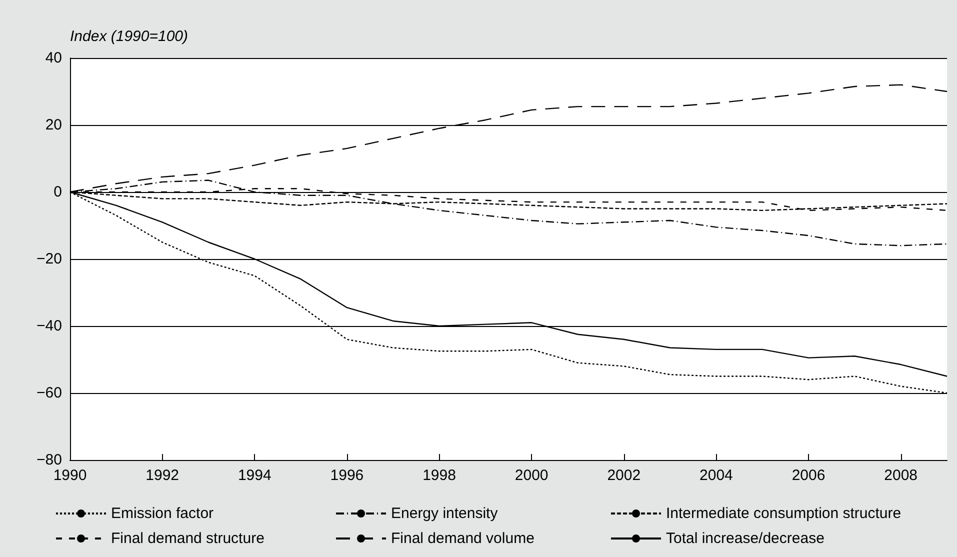 The image size is (957, 557). I want to click on x-tick-label: 1998, so click(439, 475).